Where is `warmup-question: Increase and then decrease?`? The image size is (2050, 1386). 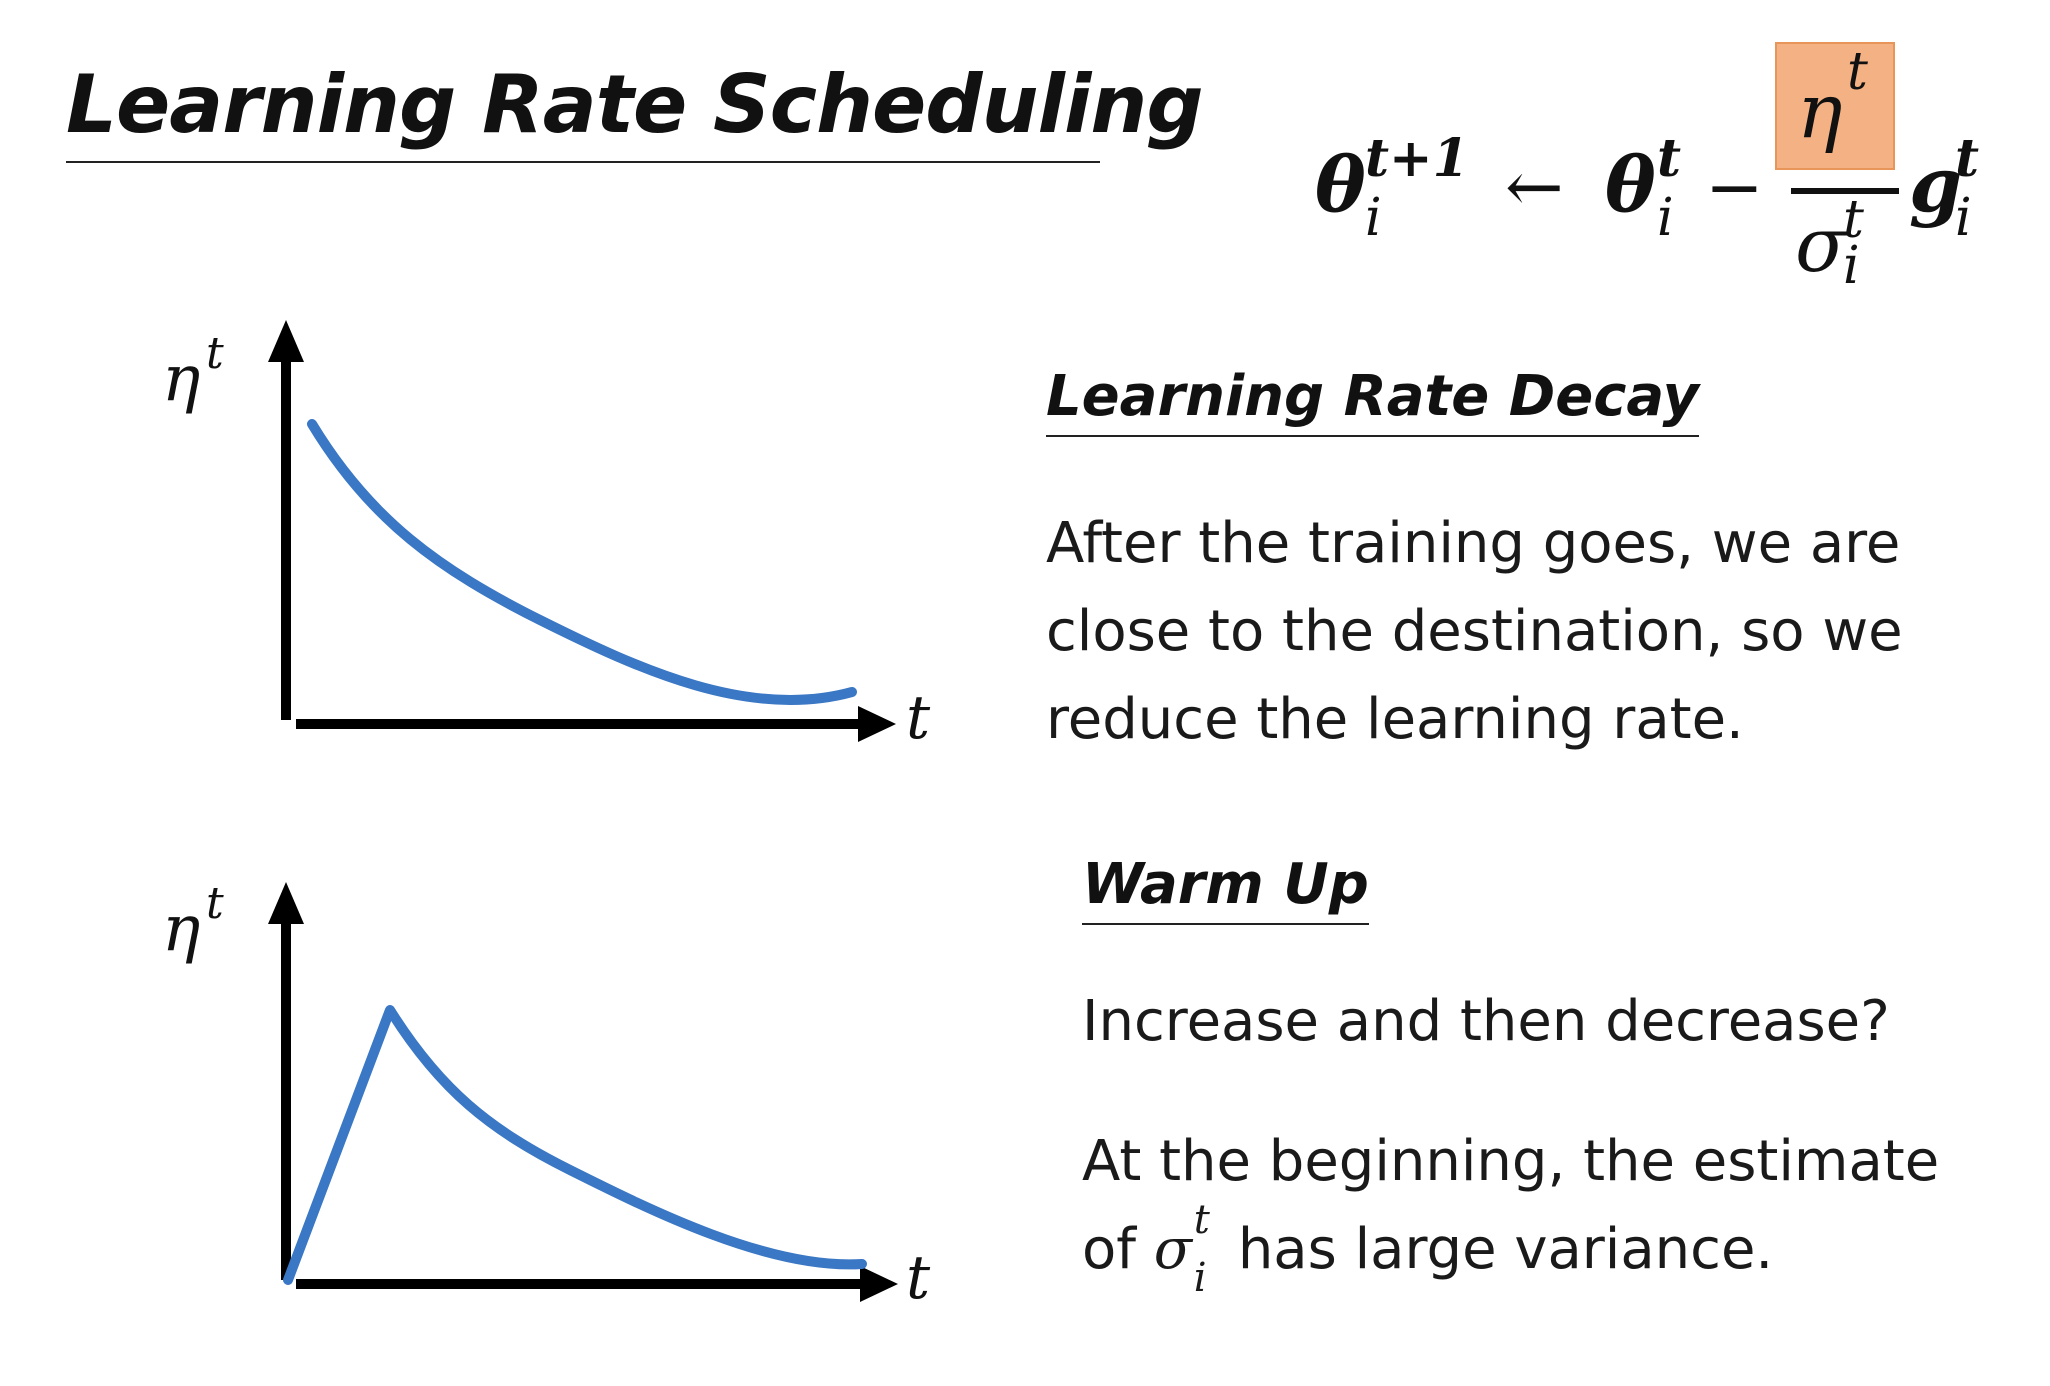 warmup-question: Increase and then decrease? is located at coordinates (1486, 1021).